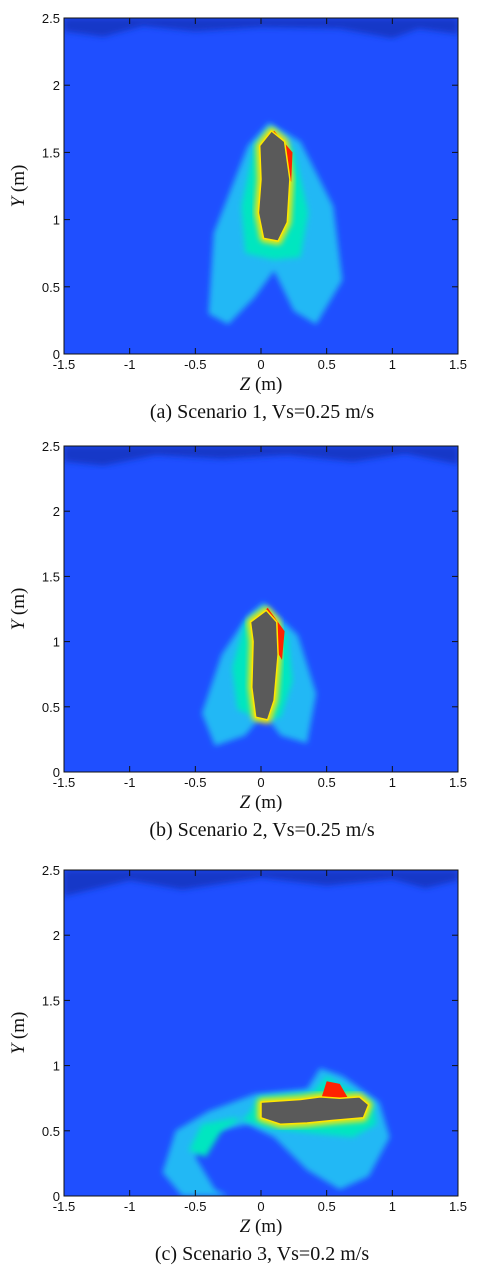  What do you see at coordinates (262, 1254) in the screenshot?
I see `panel-caption: (c) Scenario 3, Vs=0.2 m/s` at bounding box center [262, 1254].